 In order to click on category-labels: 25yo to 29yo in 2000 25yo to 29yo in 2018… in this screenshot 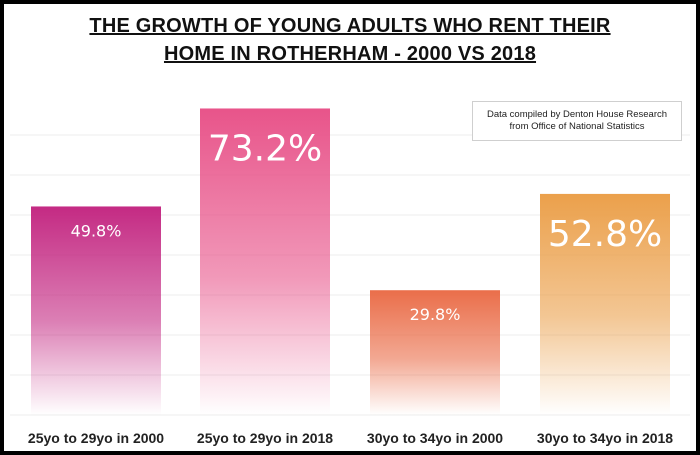, I will do `click(350, 438)`.